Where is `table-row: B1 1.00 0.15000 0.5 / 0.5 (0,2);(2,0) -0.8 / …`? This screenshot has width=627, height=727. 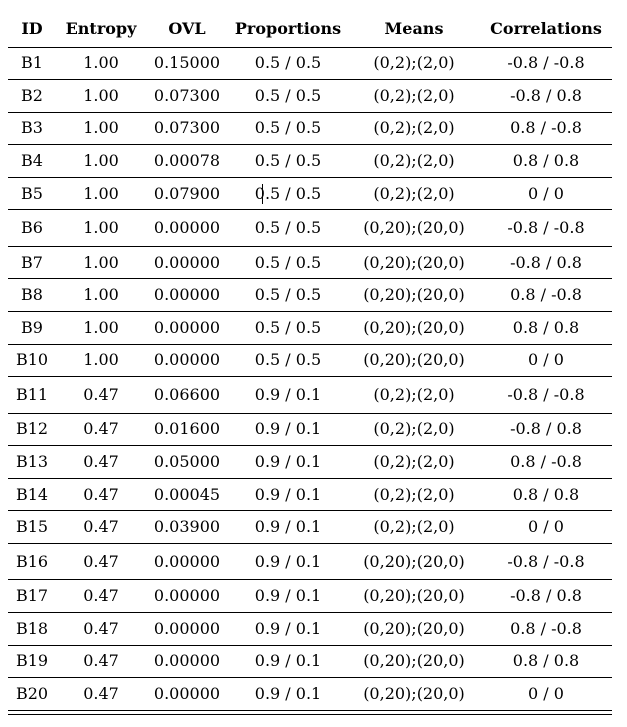
table-row: B1 1.00 0.15000 0.5 / 0.5 (0,2);(2,0) -0.8 / … is located at coordinates (310, 64).